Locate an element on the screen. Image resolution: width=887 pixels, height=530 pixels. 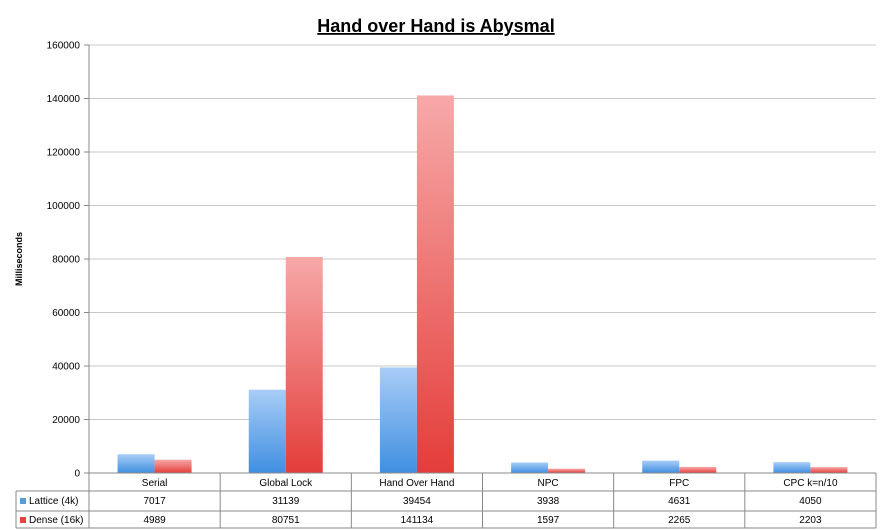
category-label: Global Lock is located at coordinates (286, 483).